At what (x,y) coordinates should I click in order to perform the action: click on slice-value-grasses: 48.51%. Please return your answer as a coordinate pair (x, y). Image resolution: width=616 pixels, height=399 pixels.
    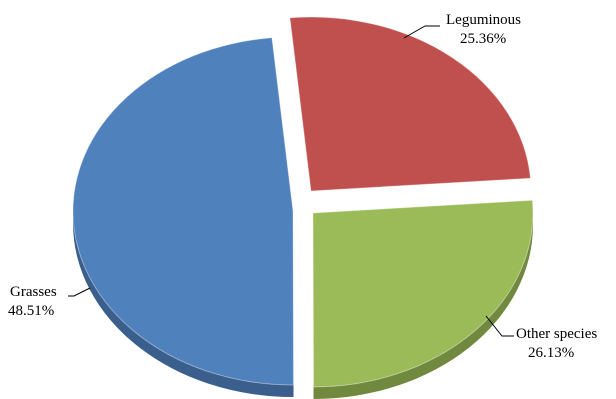
    Looking at the image, I should click on (31, 311).